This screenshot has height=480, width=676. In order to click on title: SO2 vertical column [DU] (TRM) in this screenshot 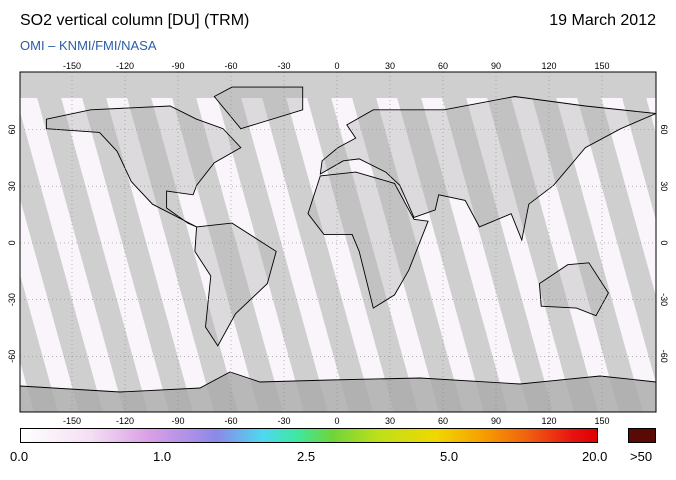, I will do `click(135, 20)`.